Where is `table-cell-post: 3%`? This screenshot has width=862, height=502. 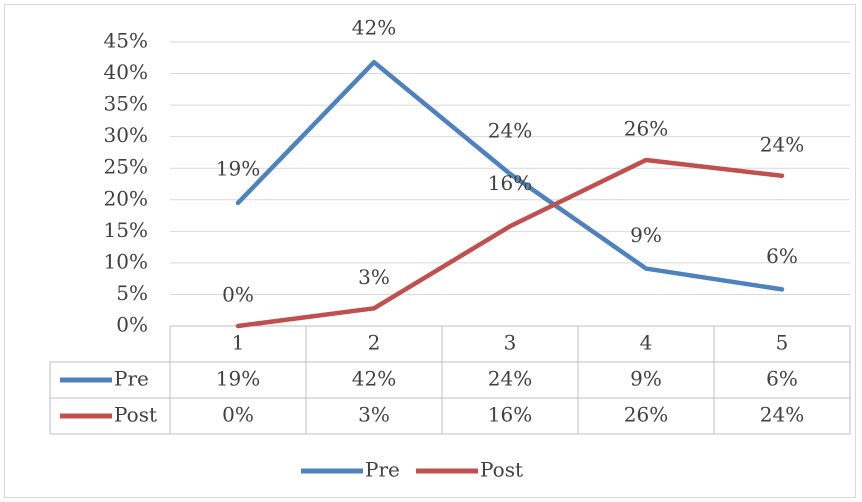
table-cell-post: 3% is located at coordinates (374, 415).